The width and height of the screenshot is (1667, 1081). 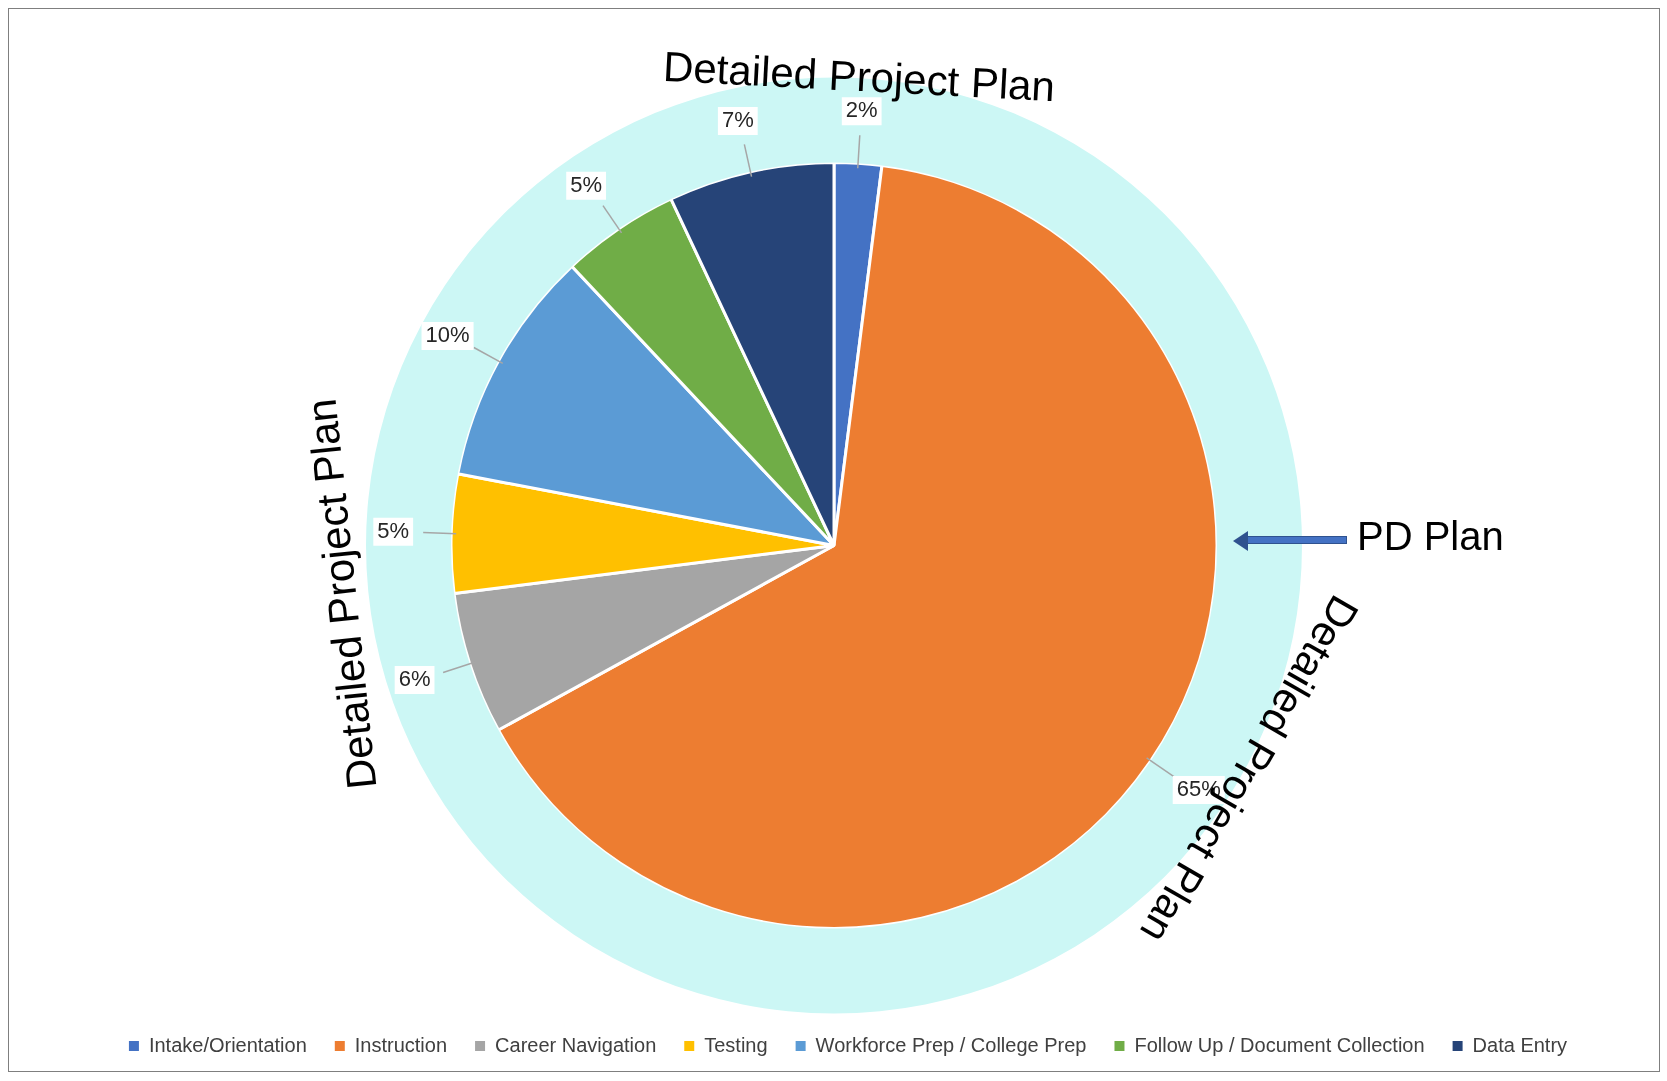 I want to click on data-label: 7%, so click(x=737, y=120).